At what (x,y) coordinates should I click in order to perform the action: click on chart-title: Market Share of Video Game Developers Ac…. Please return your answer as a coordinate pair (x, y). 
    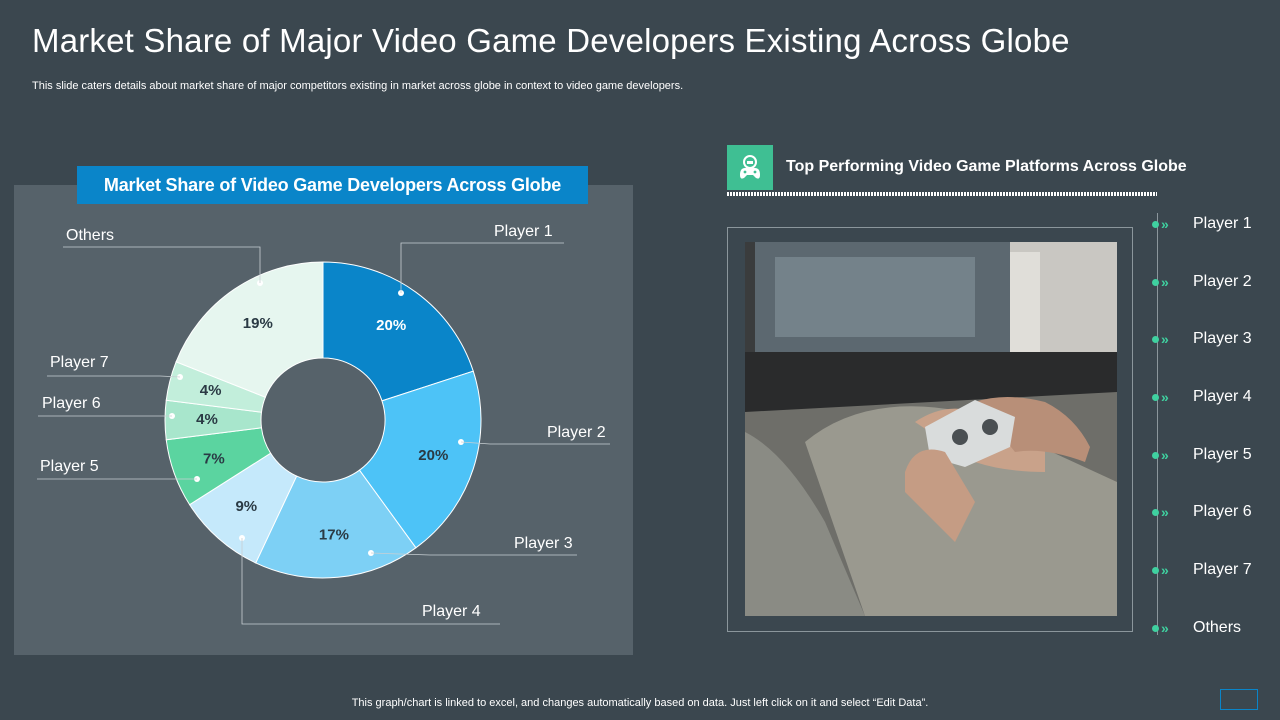
    Looking at the image, I should click on (332, 185).